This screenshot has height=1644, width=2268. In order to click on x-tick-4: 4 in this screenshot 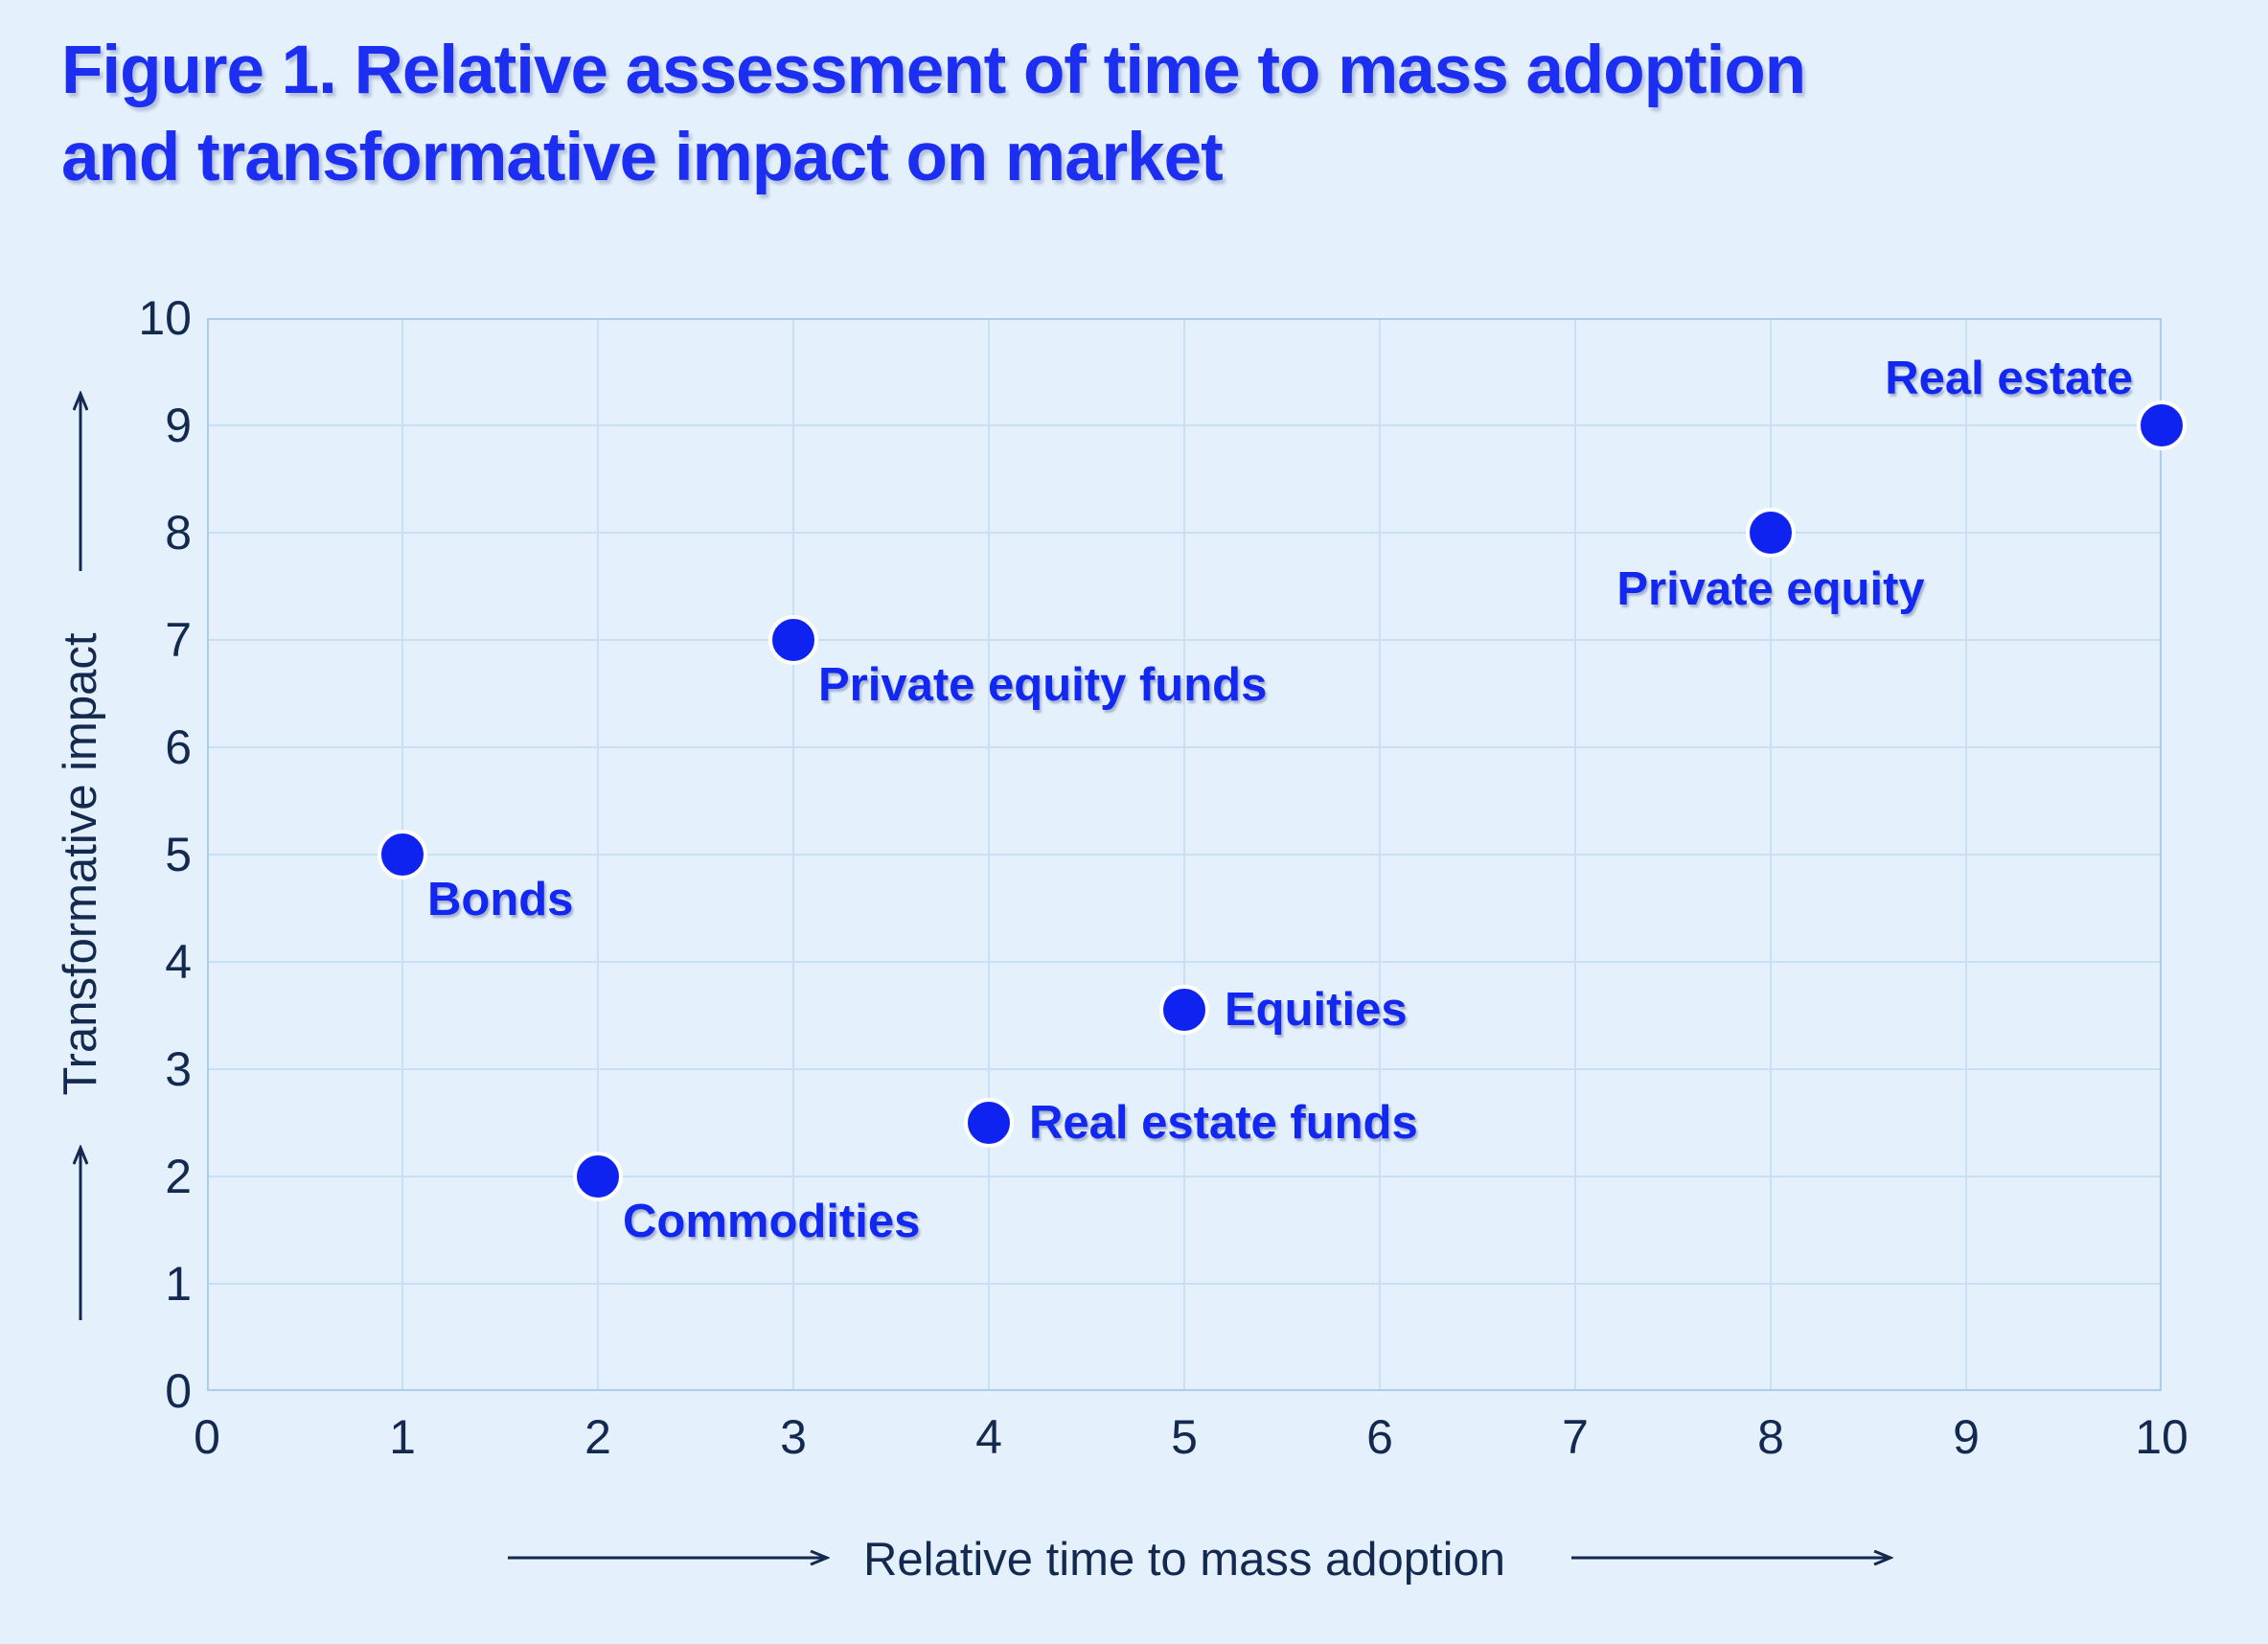, I will do `click(989, 1437)`.